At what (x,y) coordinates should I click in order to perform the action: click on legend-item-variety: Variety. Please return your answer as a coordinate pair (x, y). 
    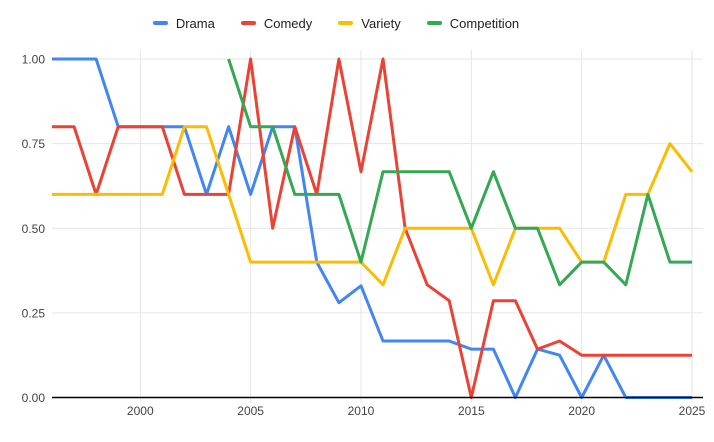
    Looking at the image, I should click on (369, 23).